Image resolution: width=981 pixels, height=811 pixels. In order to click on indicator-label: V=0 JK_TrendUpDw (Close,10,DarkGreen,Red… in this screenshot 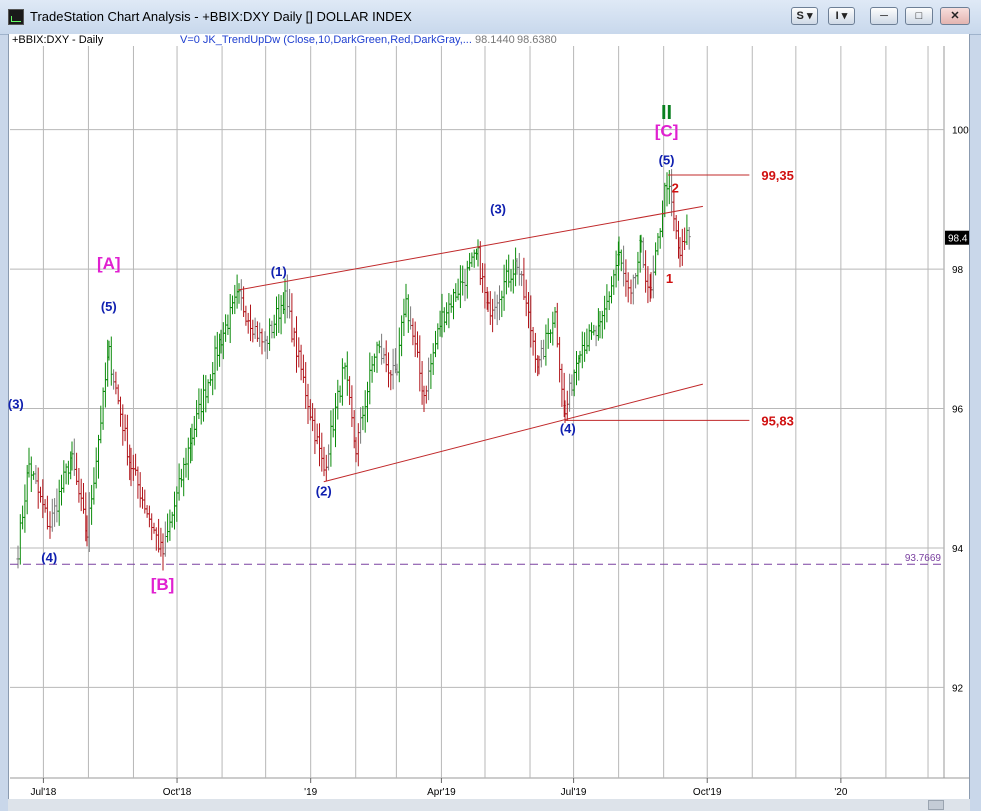, I will do `click(326, 40)`.